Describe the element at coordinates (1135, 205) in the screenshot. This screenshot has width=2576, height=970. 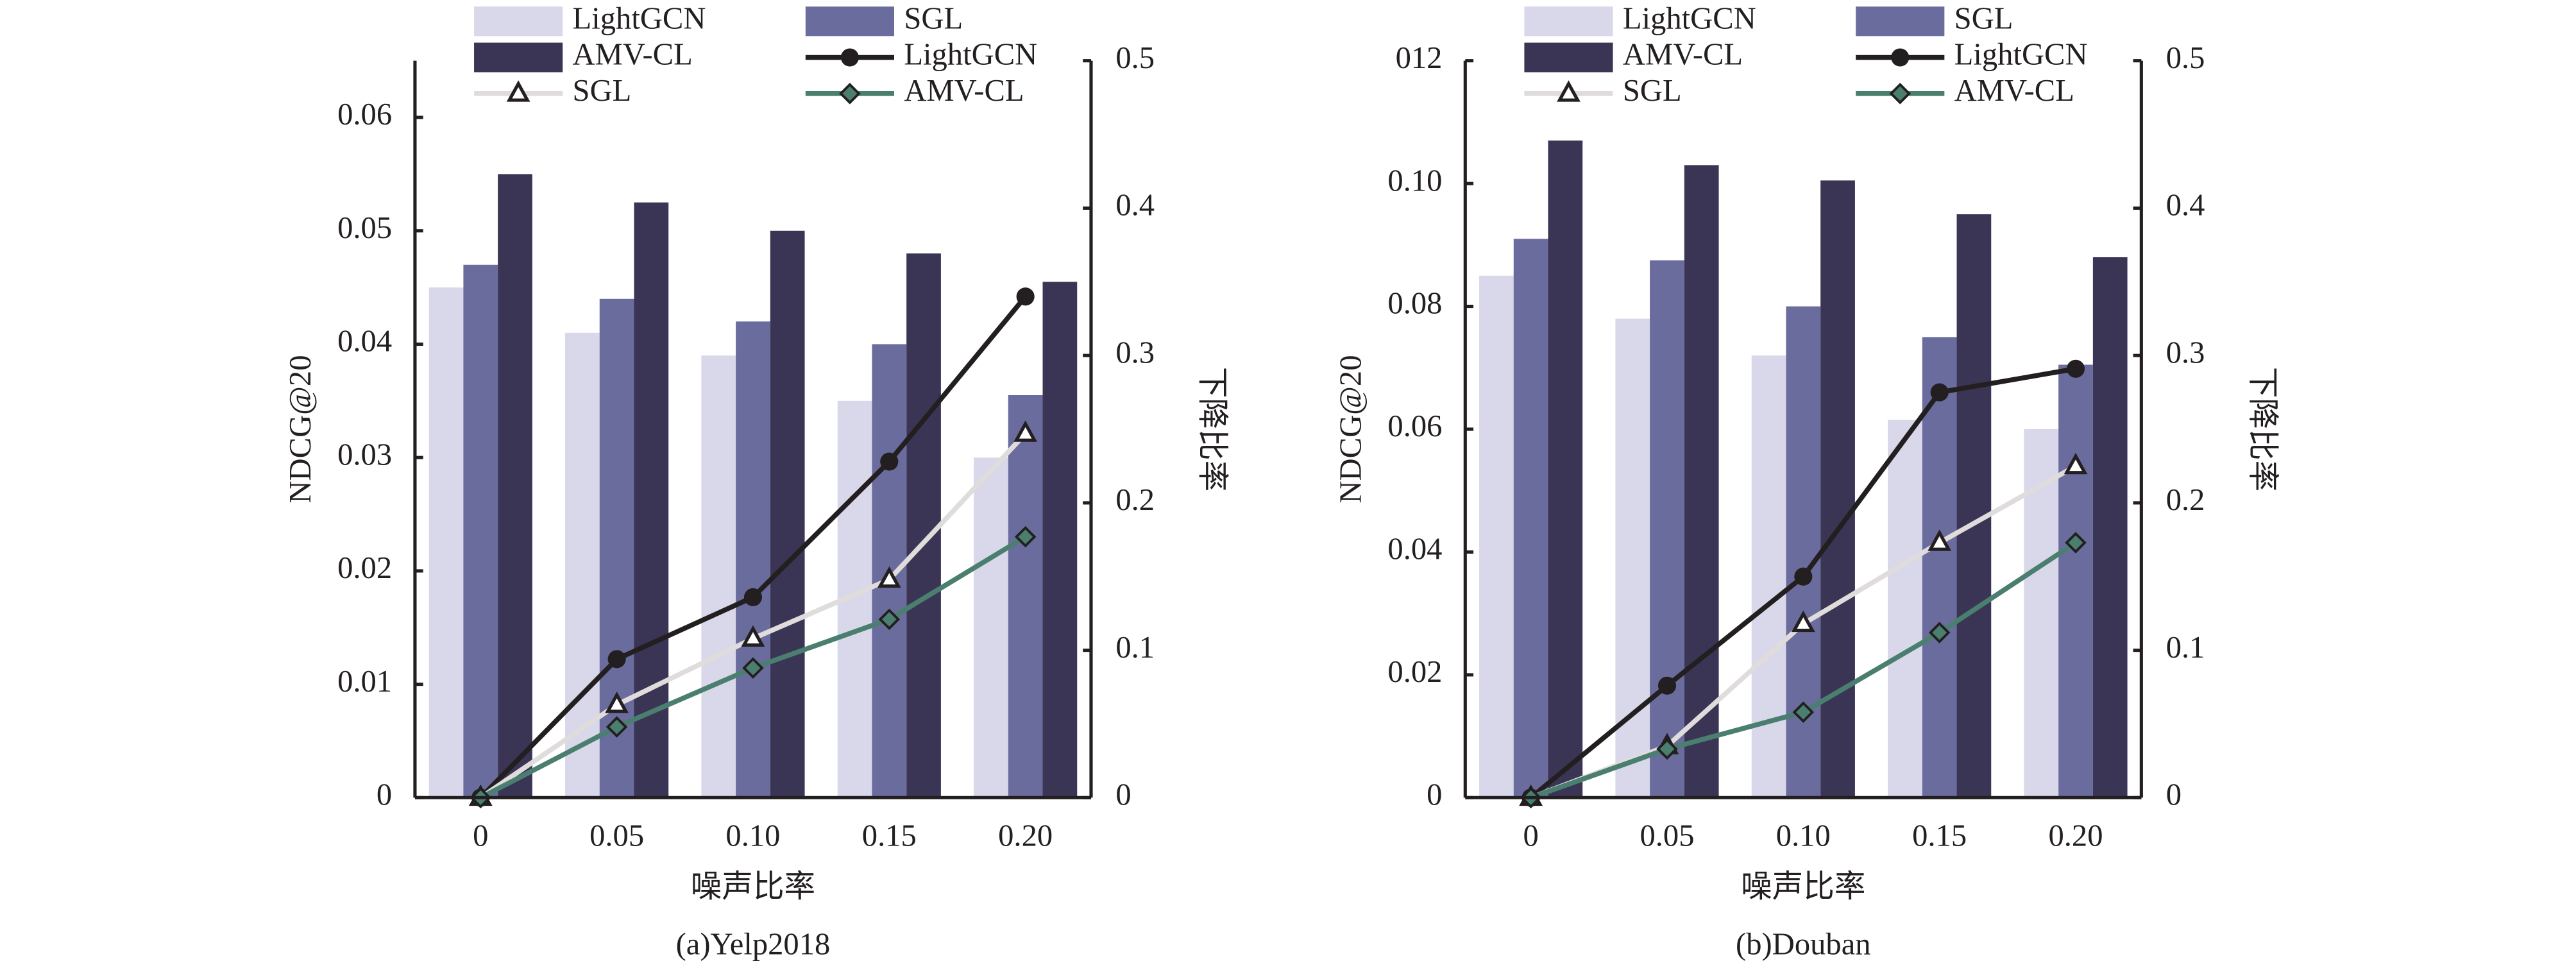
I see `y2-tick-label: 0.4` at that location.